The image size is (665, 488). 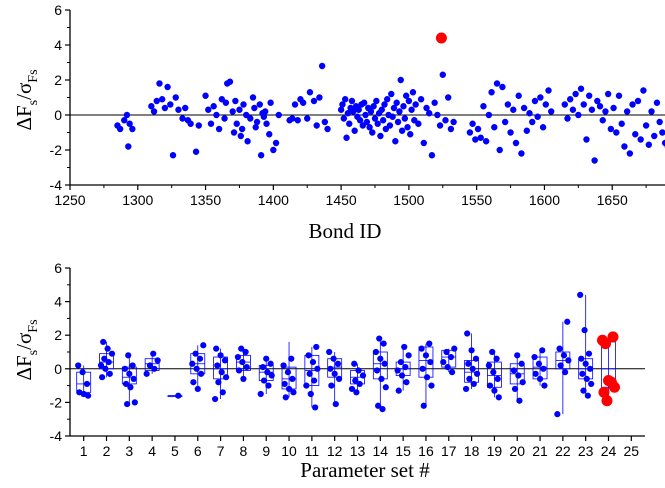 I want to click on top-x-axis-title: Bond ID, so click(x=345, y=231).